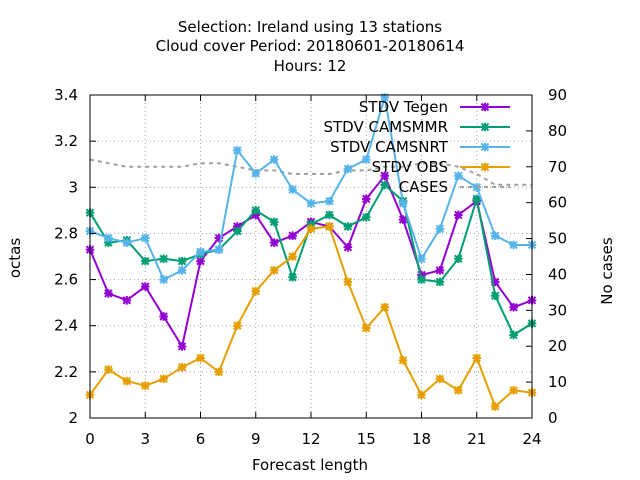 This screenshot has width=640, height=480. Describe the element at coordinates (66, 141) in the screenshot. I see `y-tick-label: 3.2` at that location.